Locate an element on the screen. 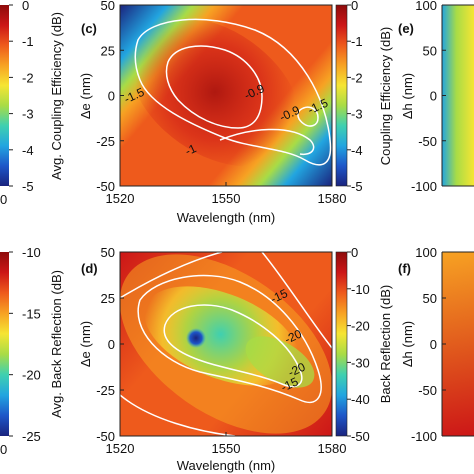  panel-c-contour-outer is located at coordinates (233, 92).